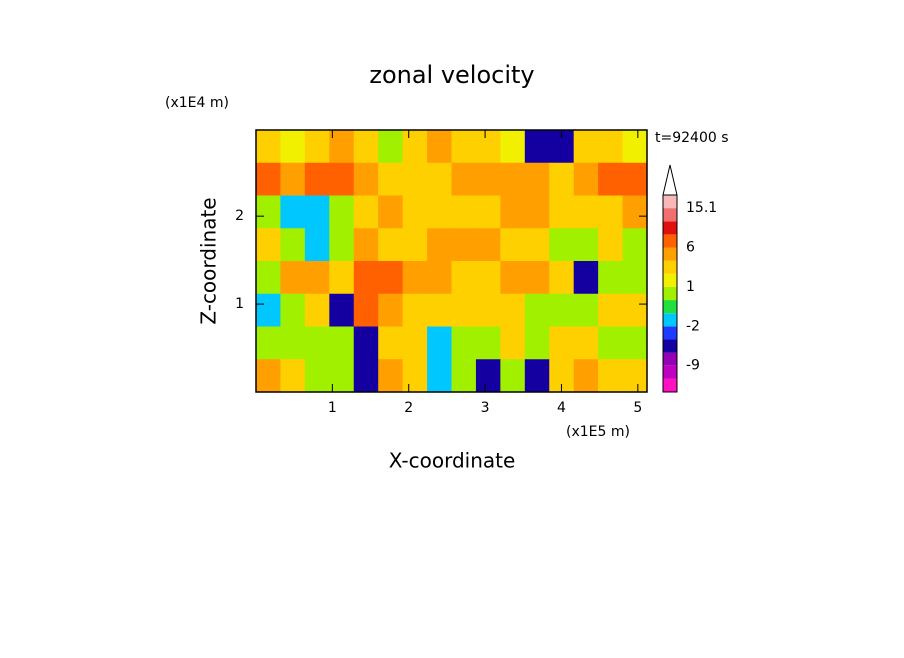 This screenshot has height=658, width=904. What do you see at coordinates (637, 408) in the screenshot?
I see `x-tick-label: 5` at bounding box center [637, 408].